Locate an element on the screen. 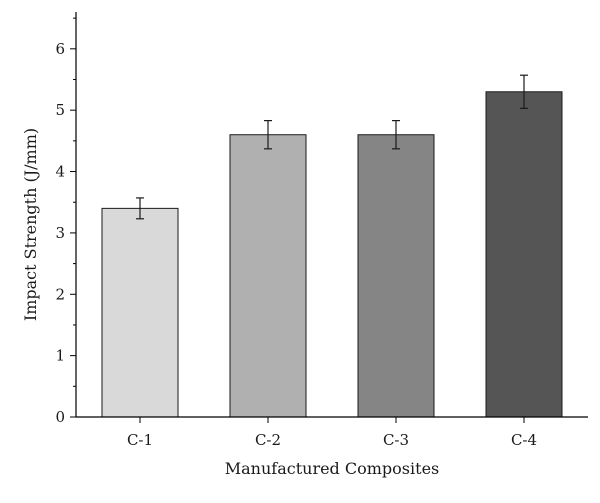 This screenshot has height=503, width=600. y-axis-title: Impact Strength (J/mm) is located at coordinates (30, 224).